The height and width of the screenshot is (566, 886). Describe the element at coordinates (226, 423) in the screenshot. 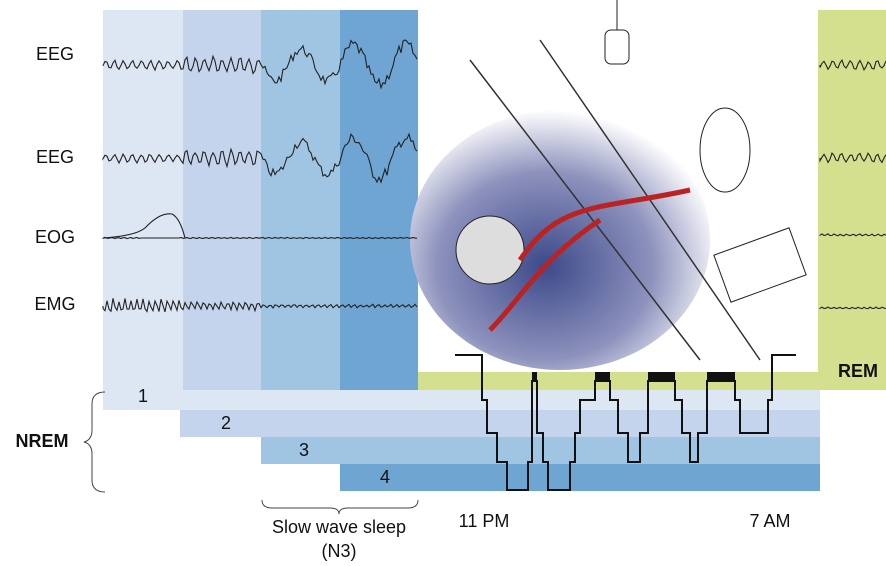

I see `stage-label: 2` at that location.